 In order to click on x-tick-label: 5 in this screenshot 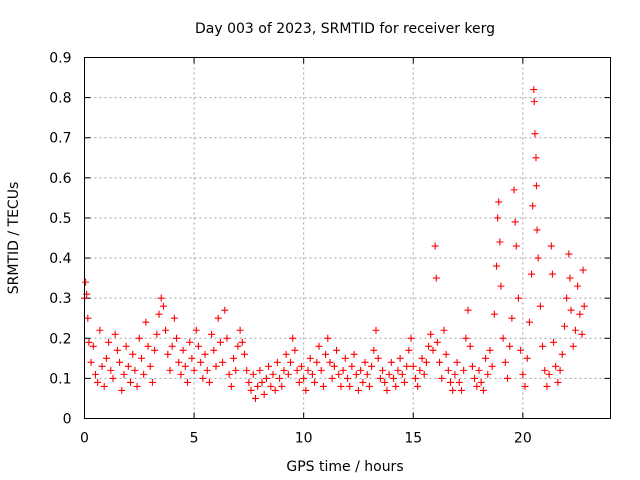, I will do `click(194, 439)`.